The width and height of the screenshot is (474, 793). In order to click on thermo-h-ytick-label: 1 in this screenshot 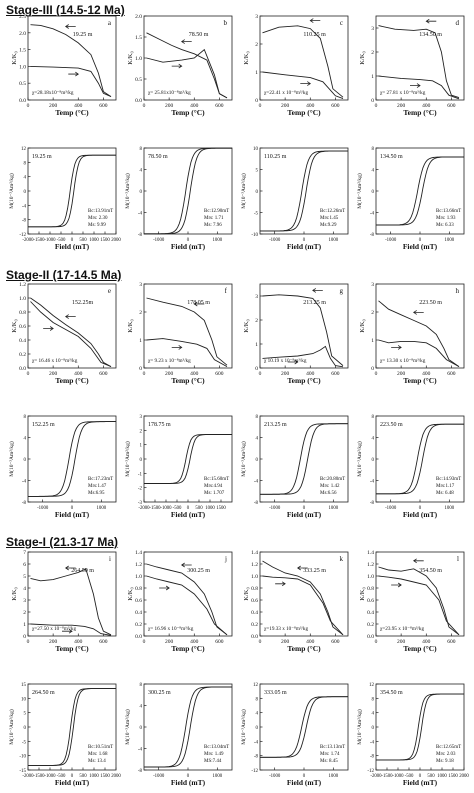, I will do `click(372, 341)`.